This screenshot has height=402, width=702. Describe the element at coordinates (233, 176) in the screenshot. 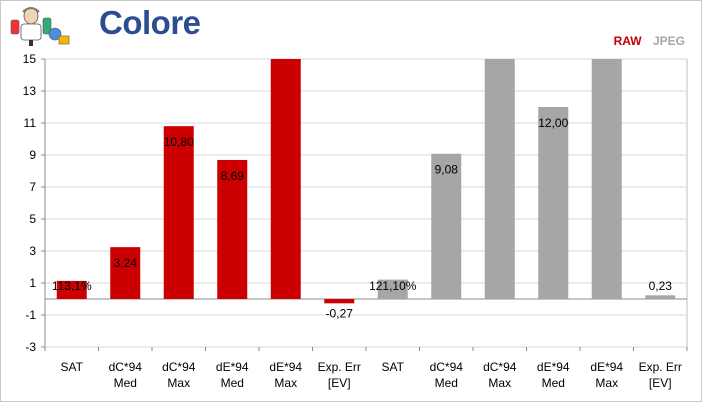

I see `data-label: 8,69` at that location.